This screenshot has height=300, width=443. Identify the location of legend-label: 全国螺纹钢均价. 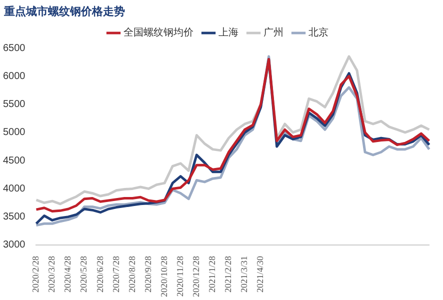
(159, 32).